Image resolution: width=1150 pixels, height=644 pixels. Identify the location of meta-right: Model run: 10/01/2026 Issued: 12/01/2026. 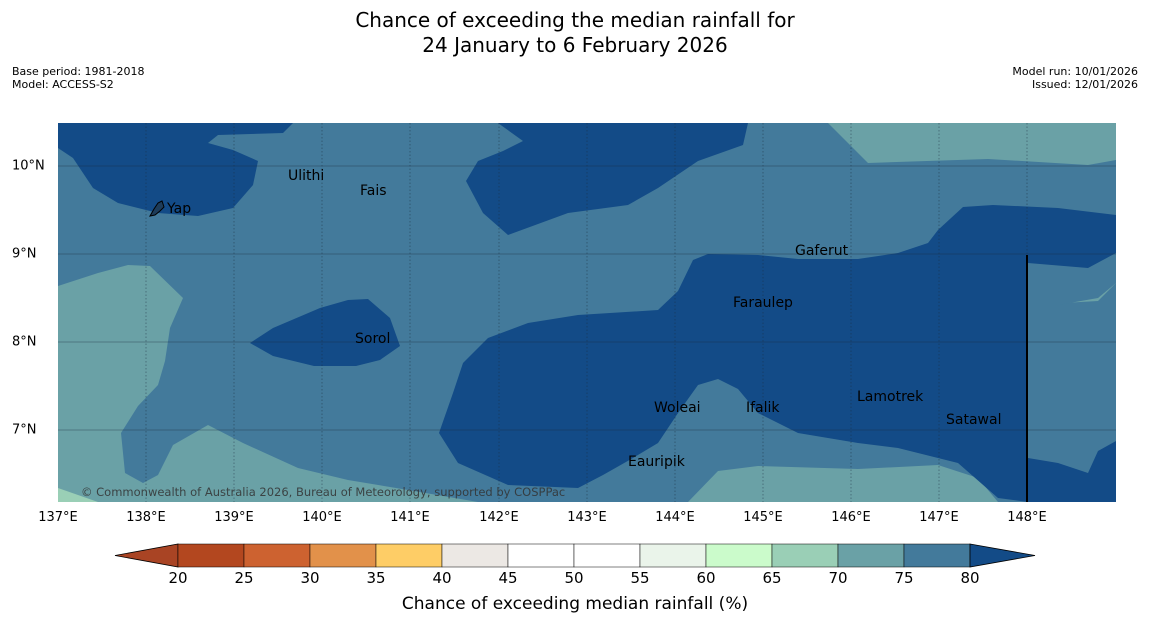
(1075, 78).